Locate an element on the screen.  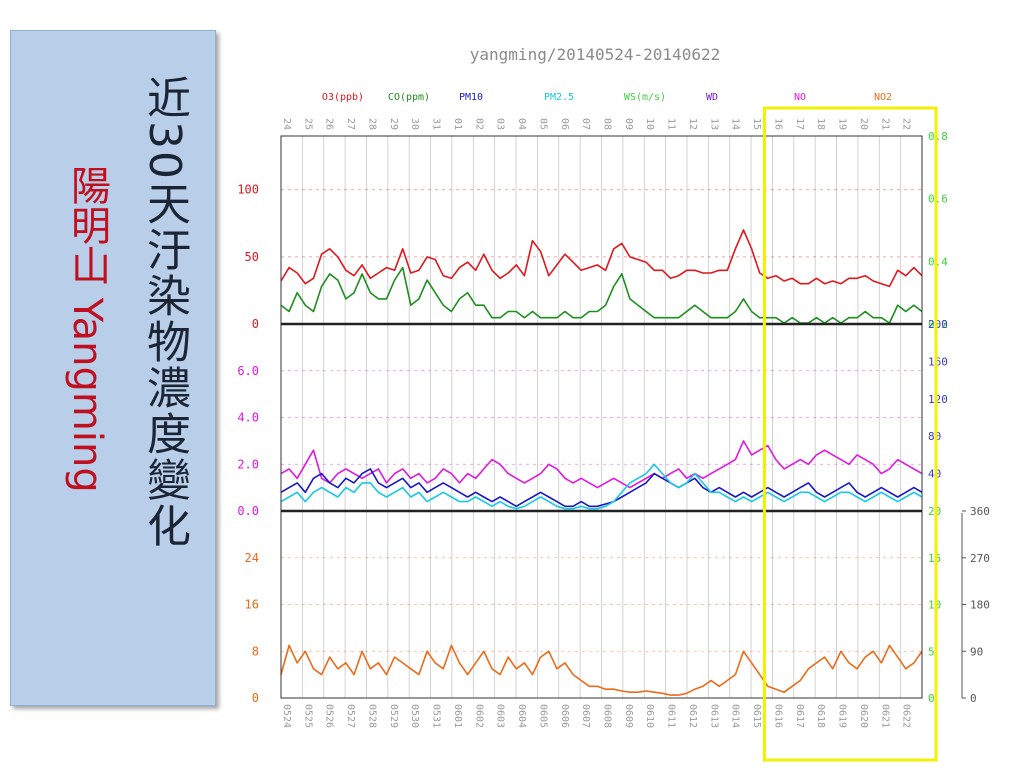
top-day-label: 14 is located at coordinates (735, 124).